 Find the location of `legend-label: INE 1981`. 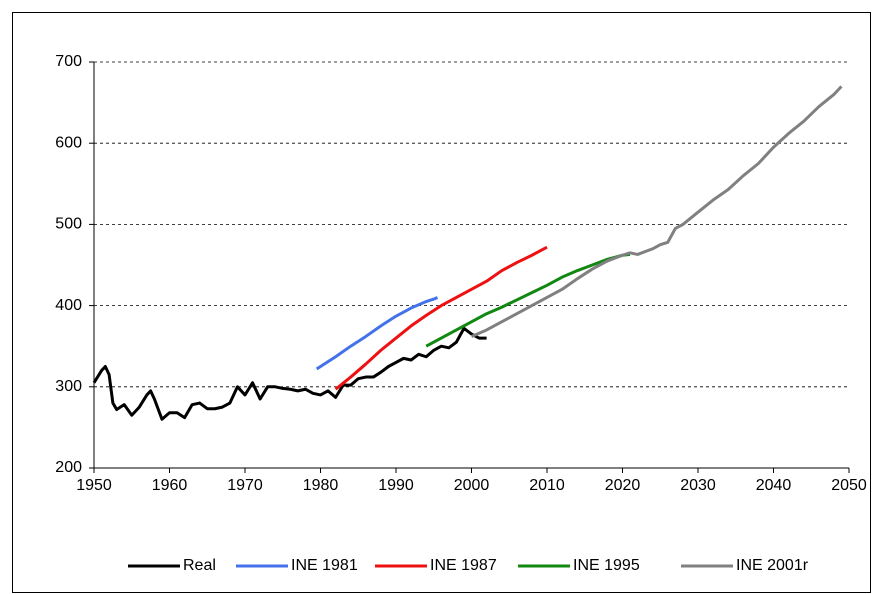

legend-label: INE 1981 is located at coordinates (324, 565).